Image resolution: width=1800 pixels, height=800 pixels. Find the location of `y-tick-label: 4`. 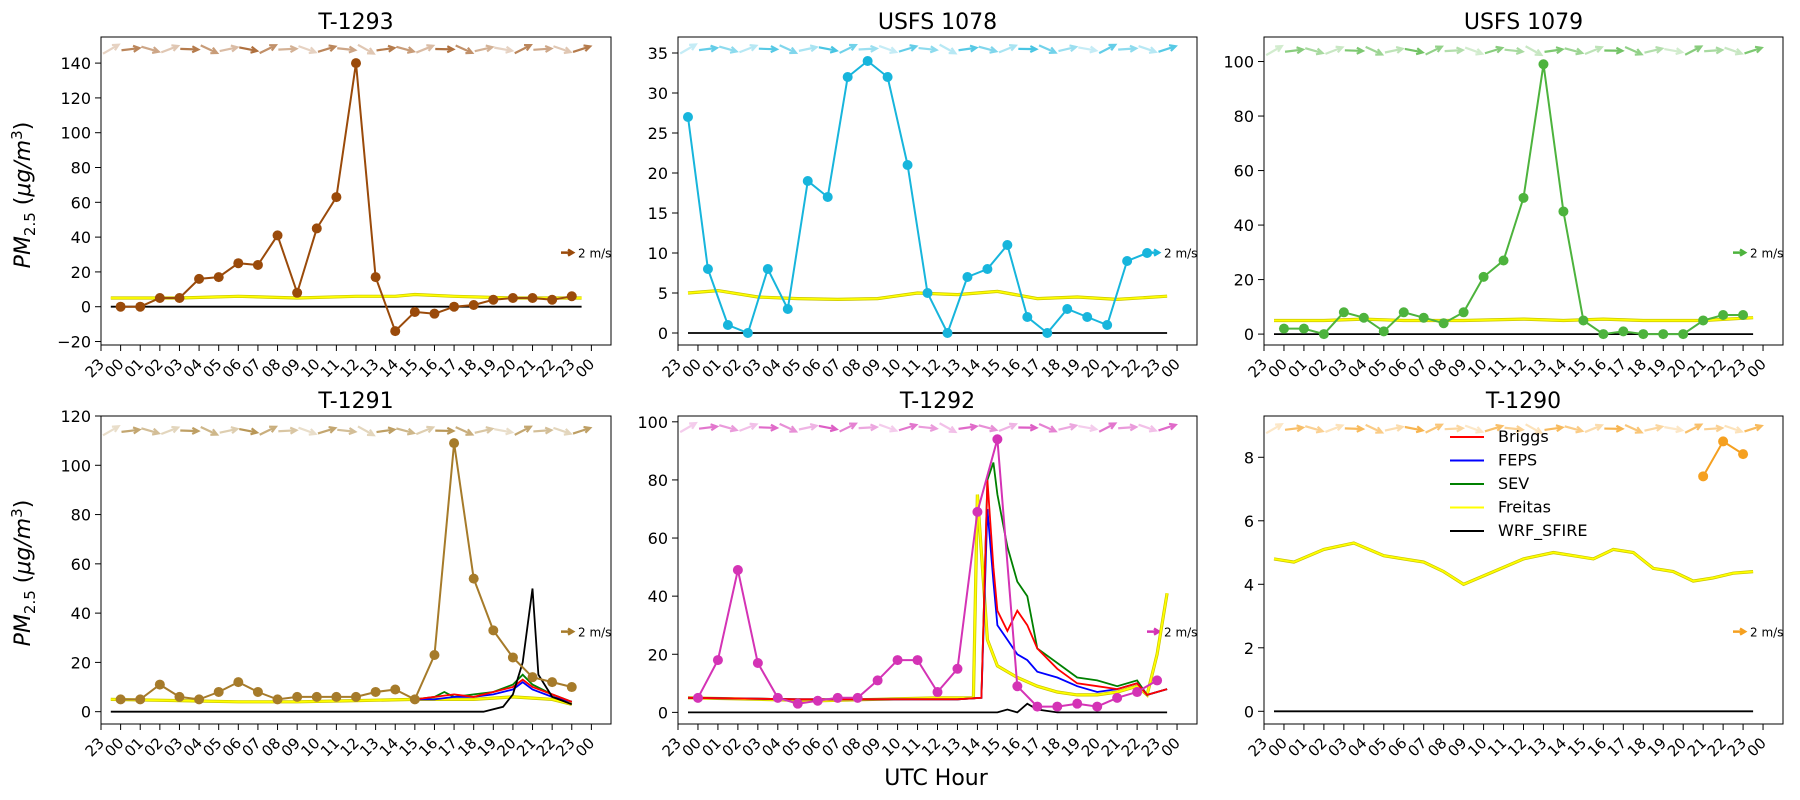

y-tick-label: 4 is located at coordinates (1249, 584).